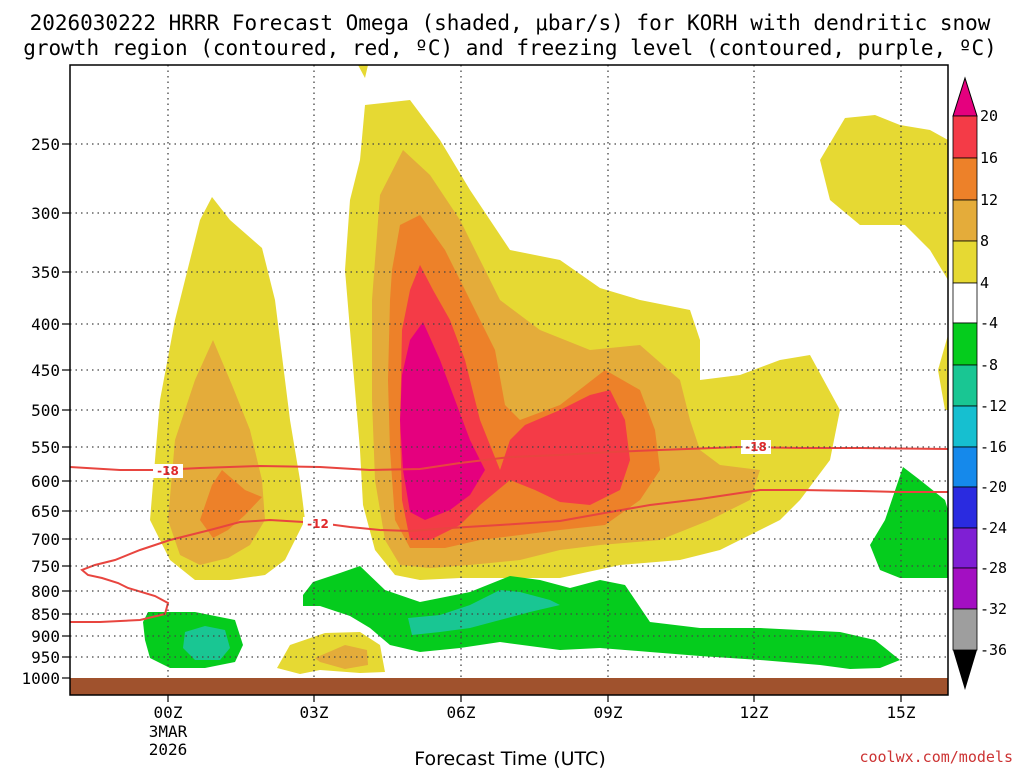 The width and height of the screenshot is (1024, 768). What do you see at coordinates (45, 144) in the screenshot?
I see `y-tick-label-250: 250` at bounding box center [45, 144].